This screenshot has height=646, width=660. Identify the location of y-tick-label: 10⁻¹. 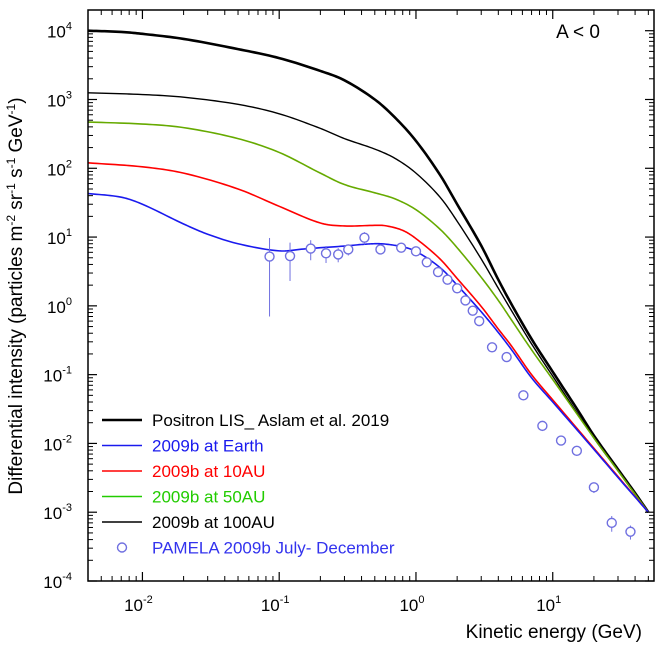
(57, 375).